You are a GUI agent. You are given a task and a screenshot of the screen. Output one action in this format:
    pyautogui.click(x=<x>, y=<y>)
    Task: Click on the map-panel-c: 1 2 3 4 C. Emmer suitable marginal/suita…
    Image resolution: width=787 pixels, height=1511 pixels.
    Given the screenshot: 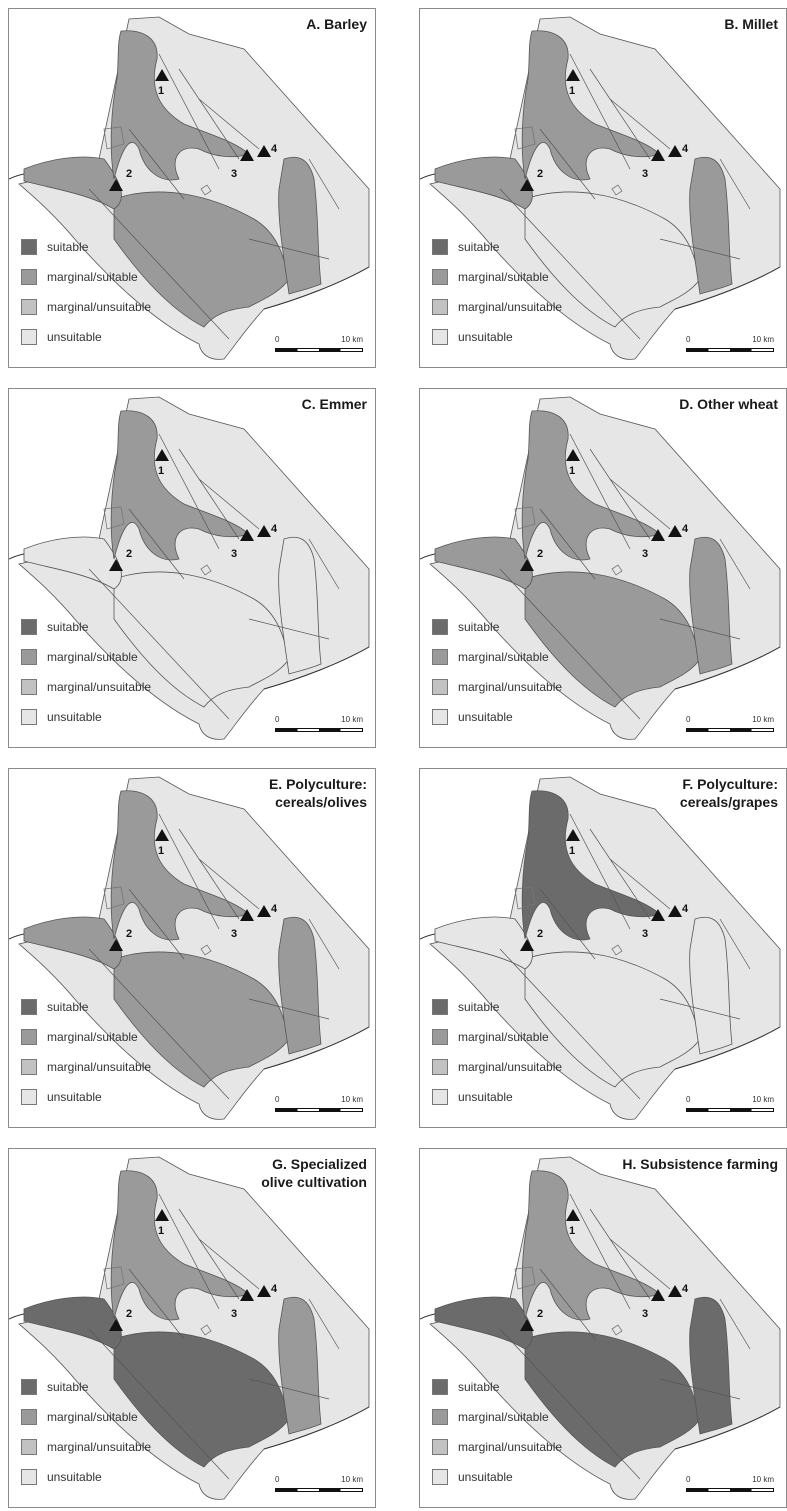 What is the action you would take?
    pyautogui.click(x=192, y=568)
    